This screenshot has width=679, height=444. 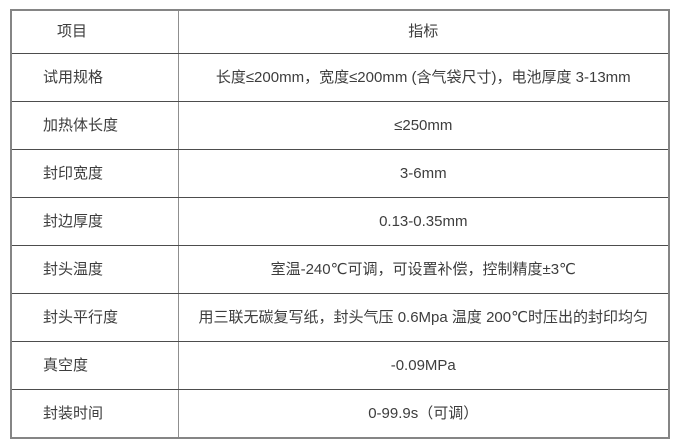 What do you see at coordinates (94, 77) in the screenshot?
I see `item-cell: 试用规格` at bounding box center [94, 77].